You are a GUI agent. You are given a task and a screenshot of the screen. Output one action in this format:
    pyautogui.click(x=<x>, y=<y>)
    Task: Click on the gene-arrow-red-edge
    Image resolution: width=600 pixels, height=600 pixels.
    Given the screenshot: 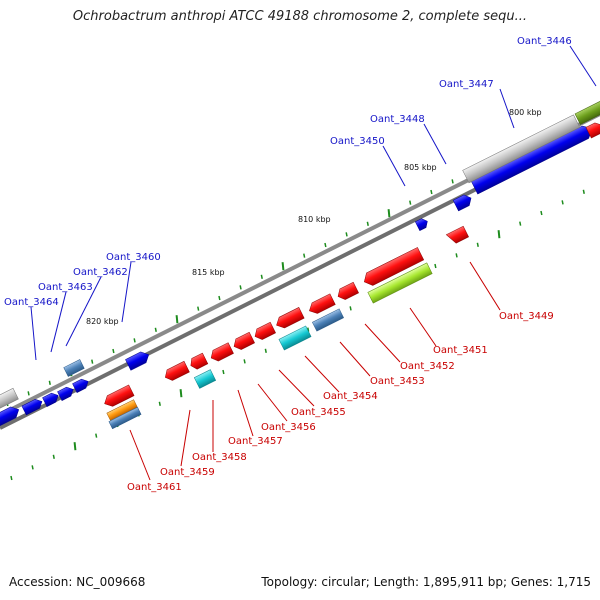 What is the action you would take?
    pyautogui.click(x=592, y=129)
    